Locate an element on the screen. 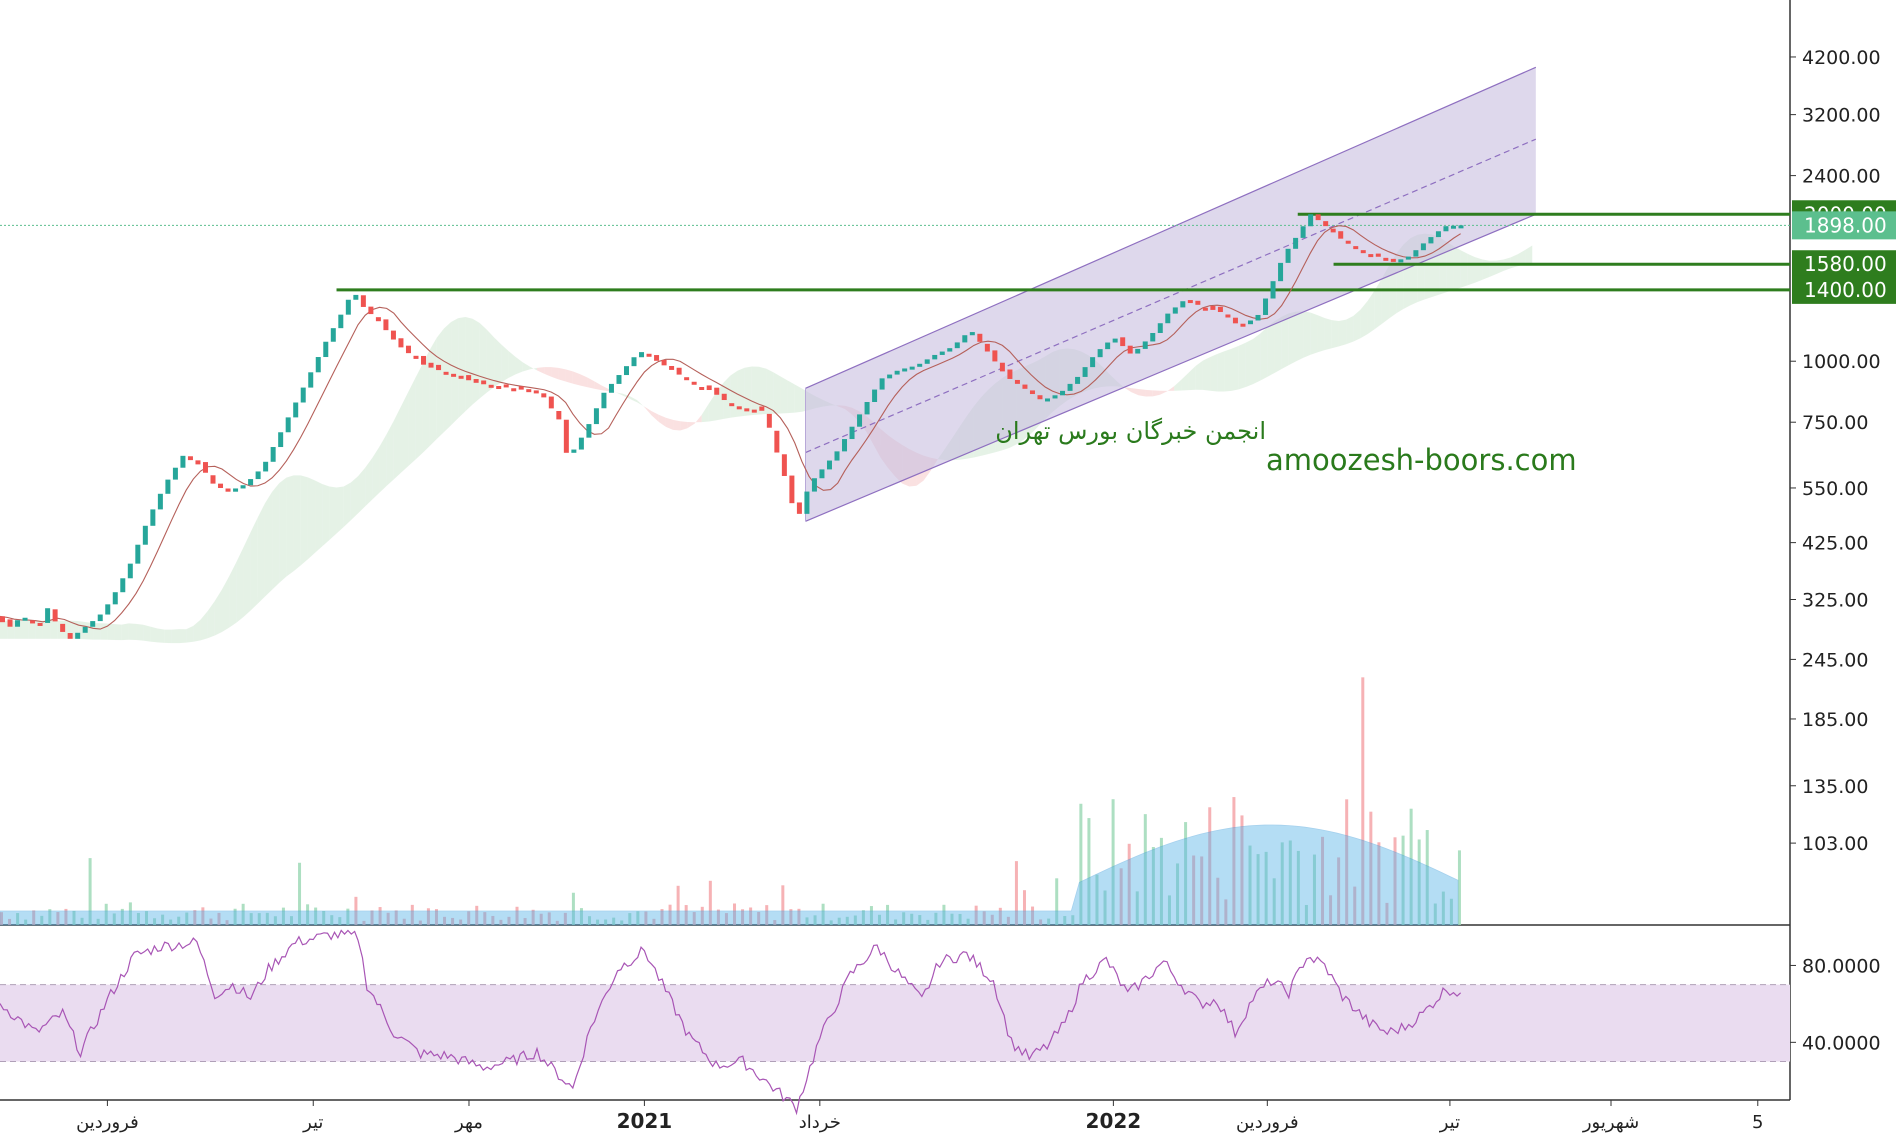  time-tick-label: 2021 is located at coordinates (645, 1121).